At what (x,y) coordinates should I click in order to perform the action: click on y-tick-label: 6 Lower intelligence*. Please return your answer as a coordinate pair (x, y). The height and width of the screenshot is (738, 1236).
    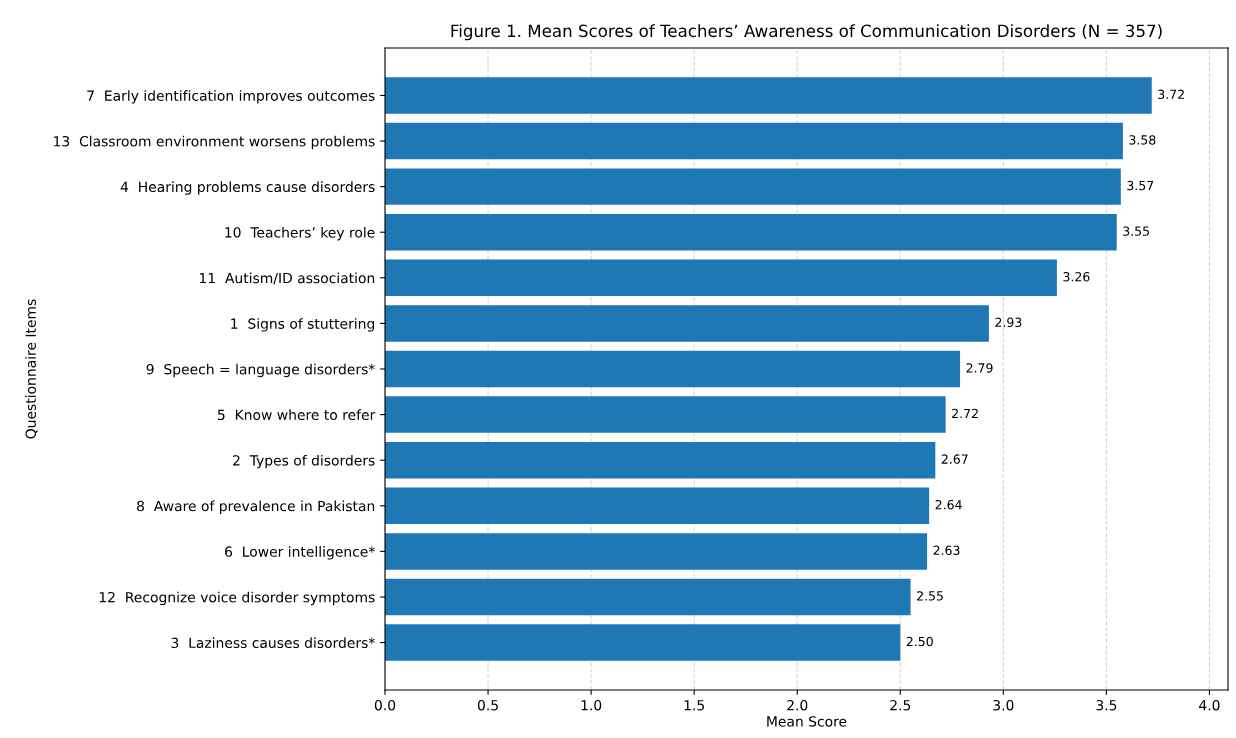
    Looking at the image, I should click on (300, 553).